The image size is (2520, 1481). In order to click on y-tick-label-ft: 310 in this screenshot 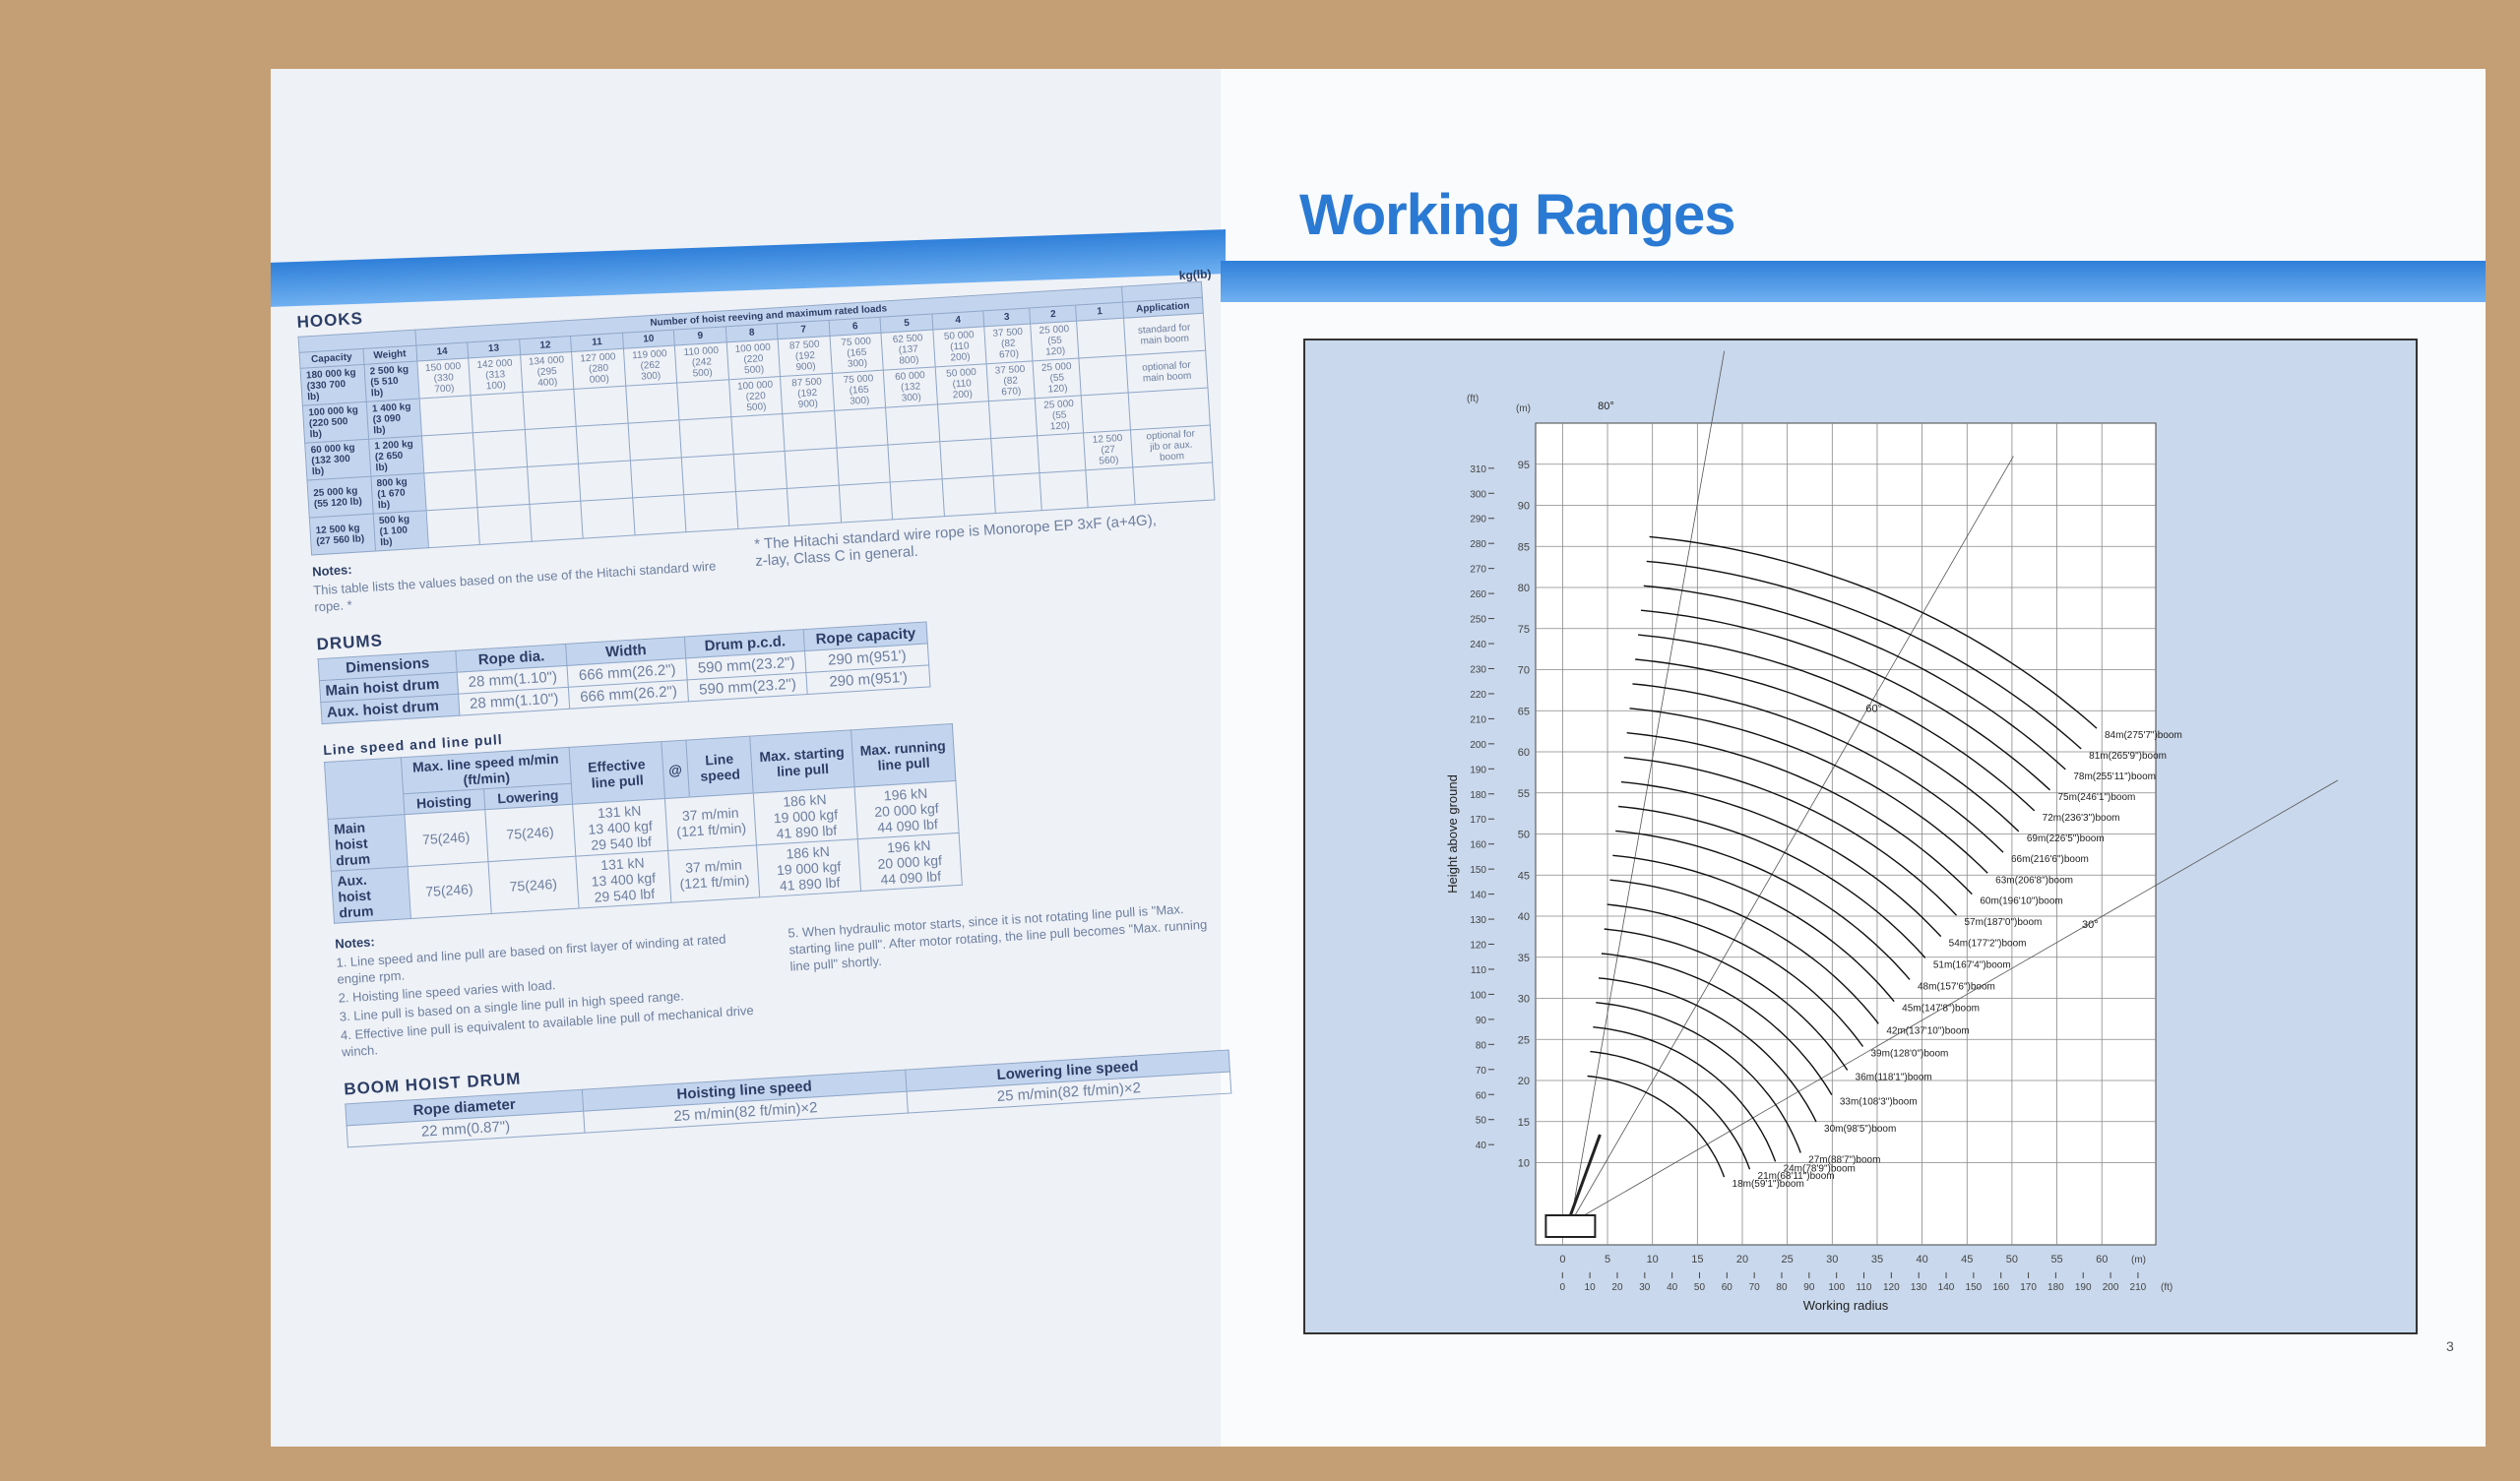, I will do `click(1478, 469)`.